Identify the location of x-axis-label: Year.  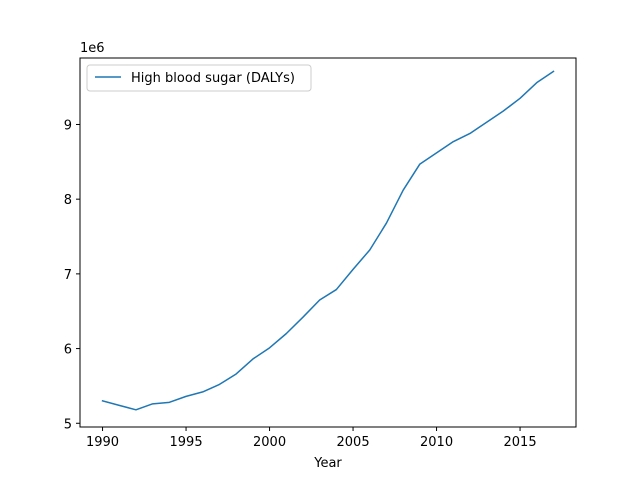
(327, 463).